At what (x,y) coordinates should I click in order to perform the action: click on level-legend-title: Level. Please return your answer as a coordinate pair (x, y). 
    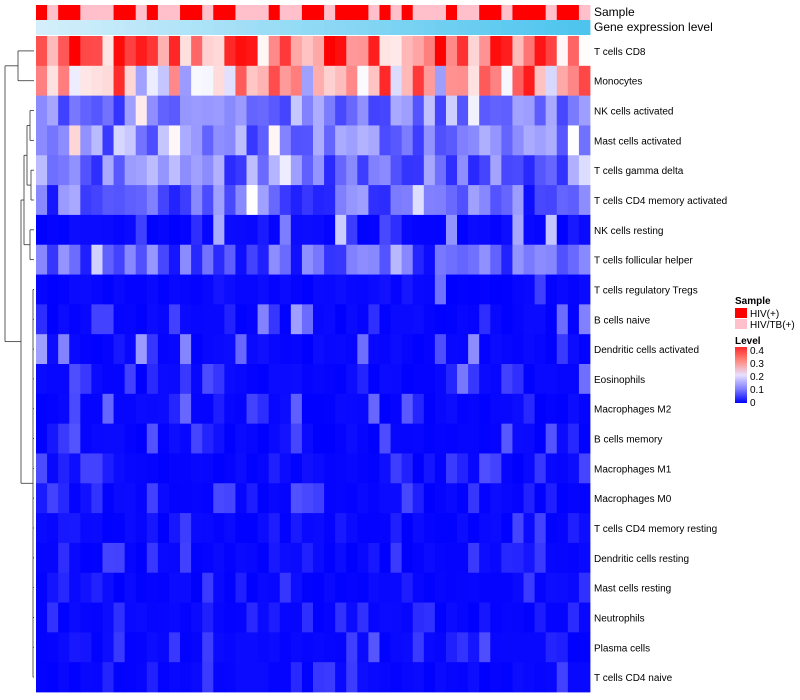
    Looking at the image, I should click on (748, 341).